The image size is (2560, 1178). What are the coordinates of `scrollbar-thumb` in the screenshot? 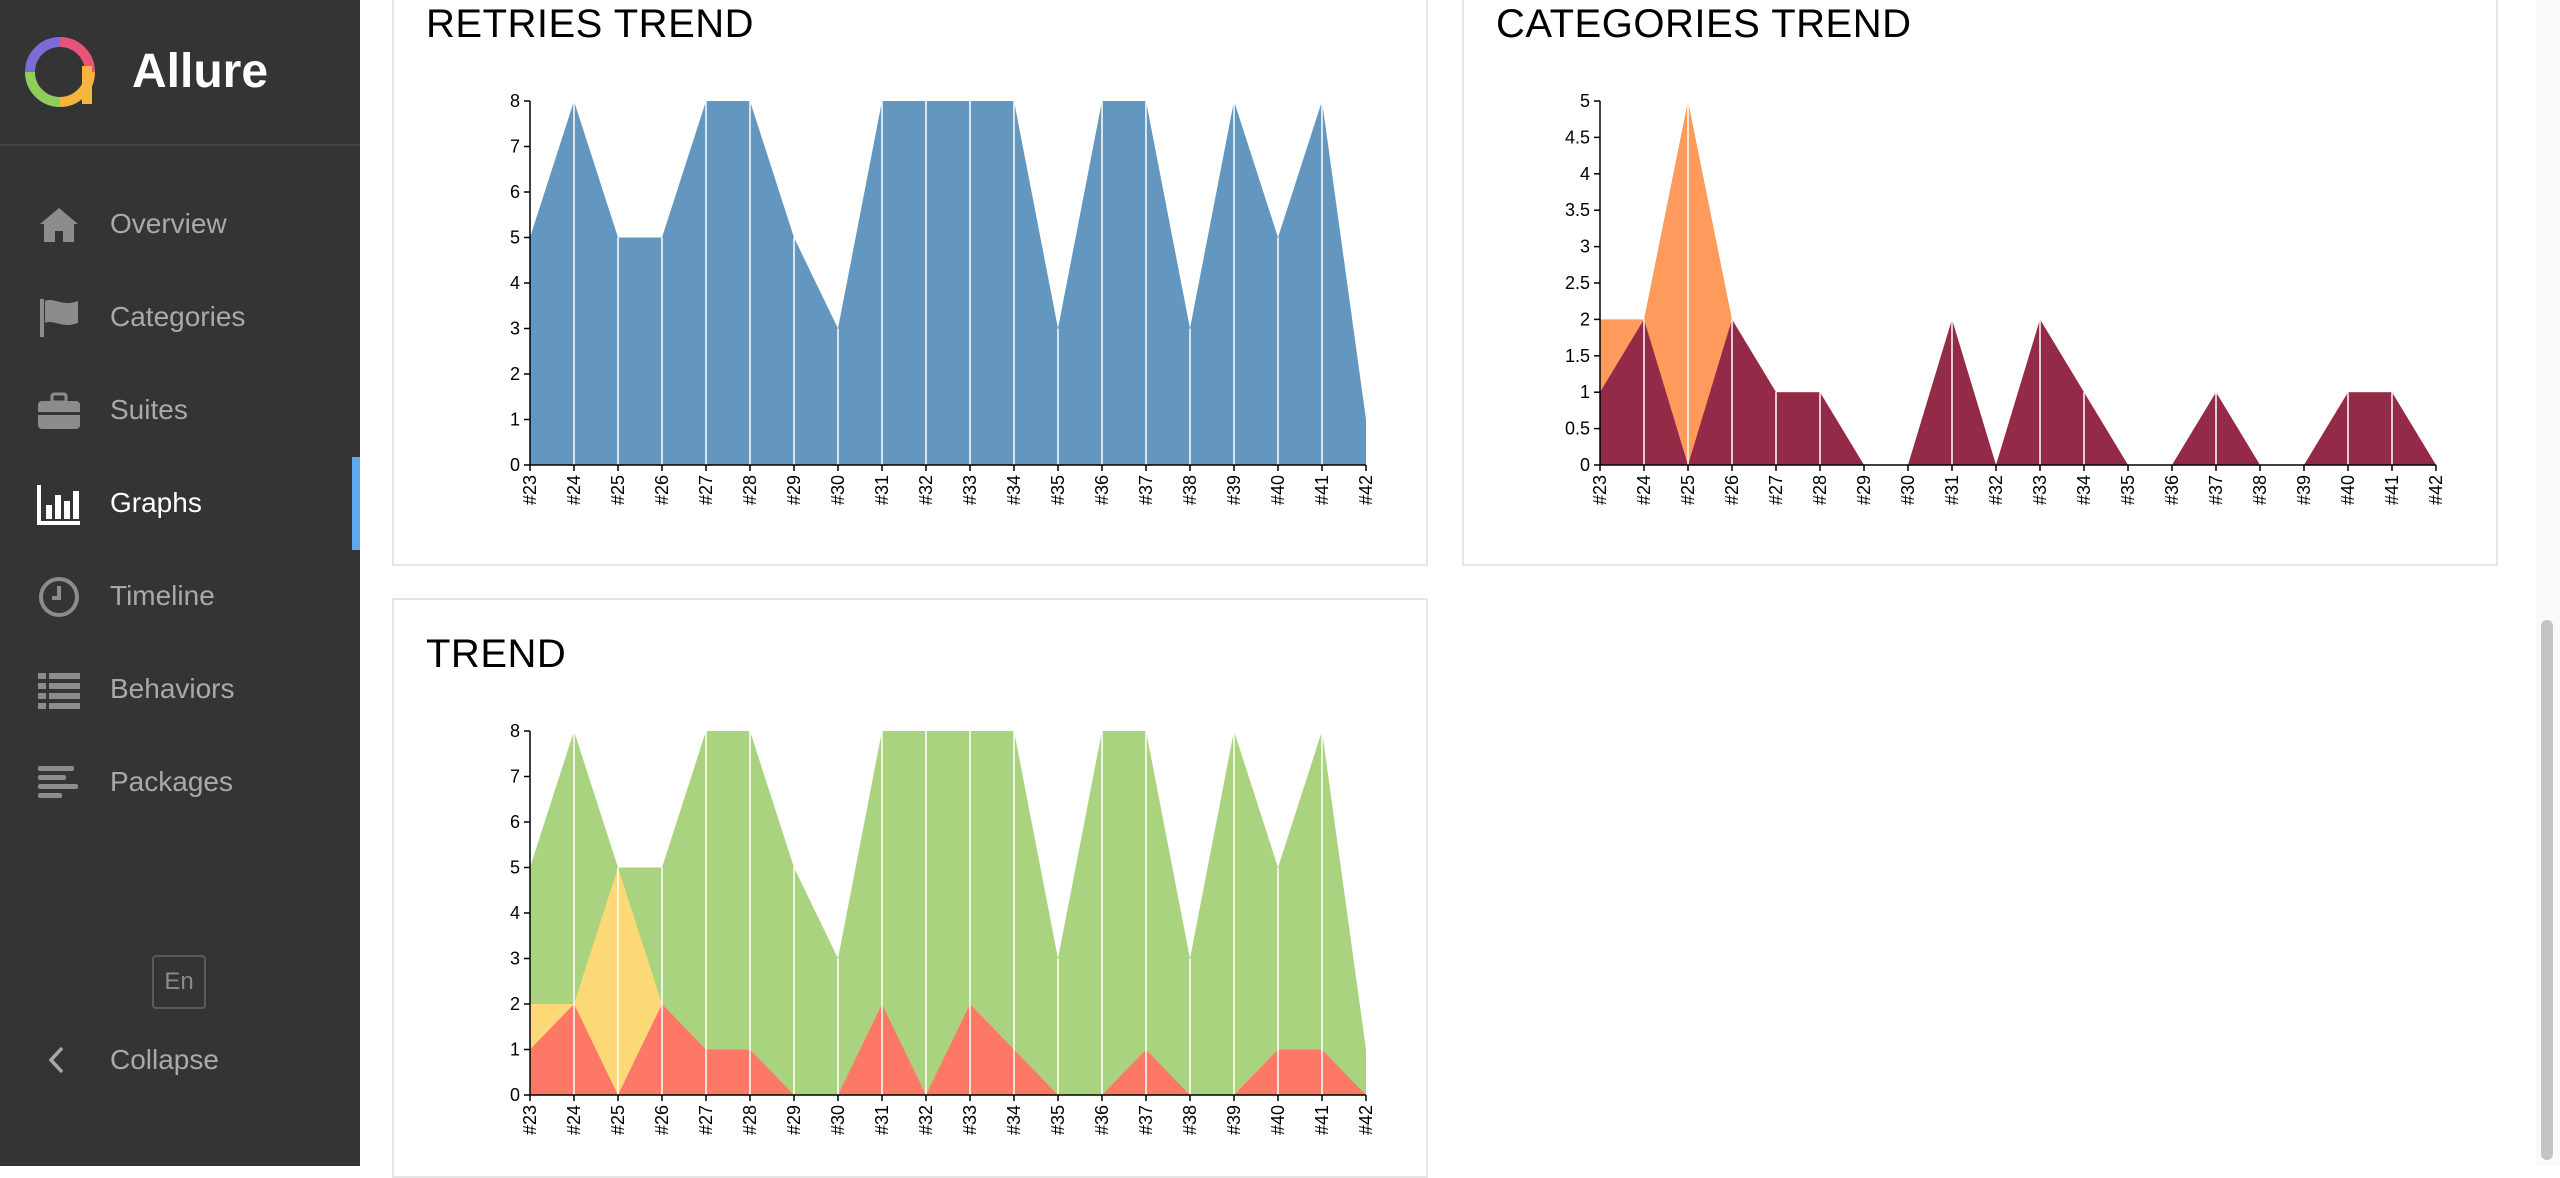 It's located at (2547, 890).